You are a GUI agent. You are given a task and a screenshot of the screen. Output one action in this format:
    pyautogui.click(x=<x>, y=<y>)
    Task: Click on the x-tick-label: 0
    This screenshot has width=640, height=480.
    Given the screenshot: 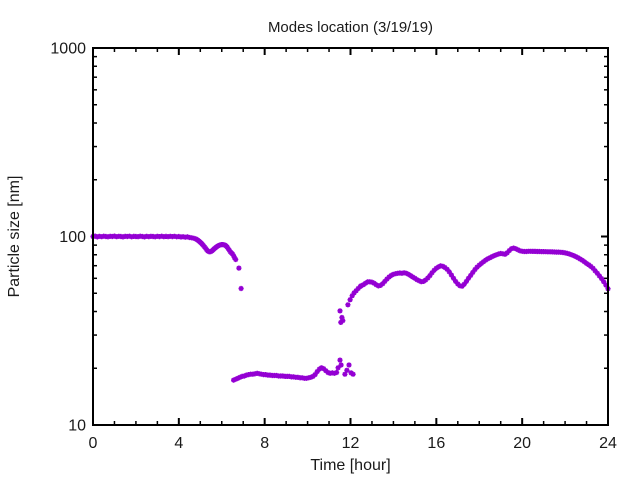 What is the action you would take?
    pyautogui.click(x=93, y=443)
    